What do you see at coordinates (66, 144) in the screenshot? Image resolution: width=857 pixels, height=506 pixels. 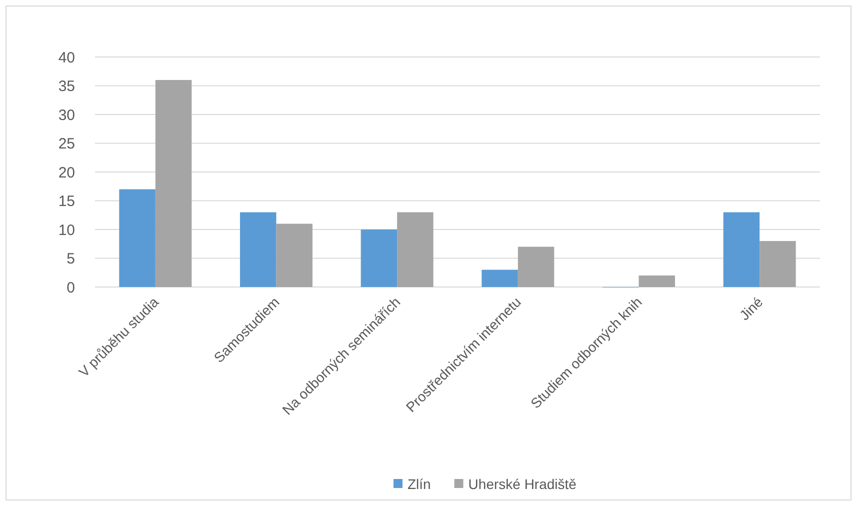 I see `y-tick-label: 25` at bounding box center [66, 144].